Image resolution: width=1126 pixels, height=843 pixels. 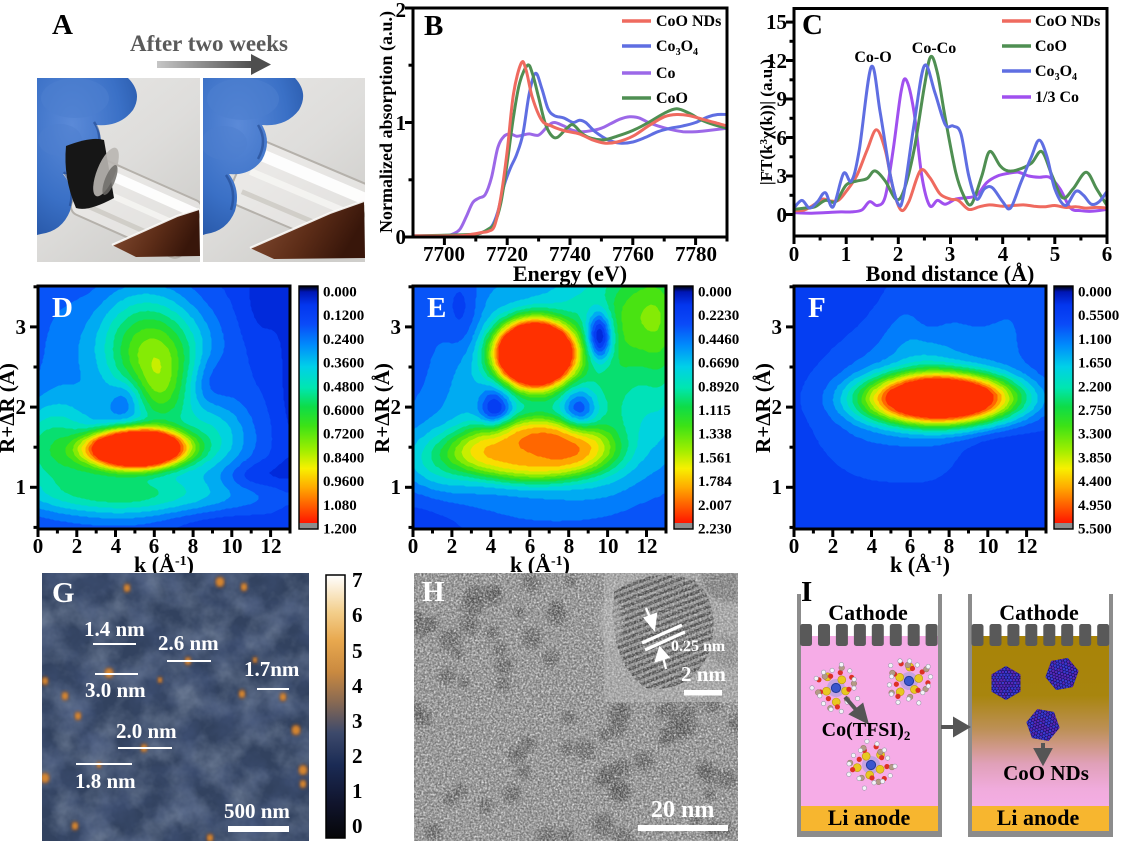 What do you see at coordinates (782, 99) in the screenshot?
I see `svg-text: 9` at bounding box center [782, 99].